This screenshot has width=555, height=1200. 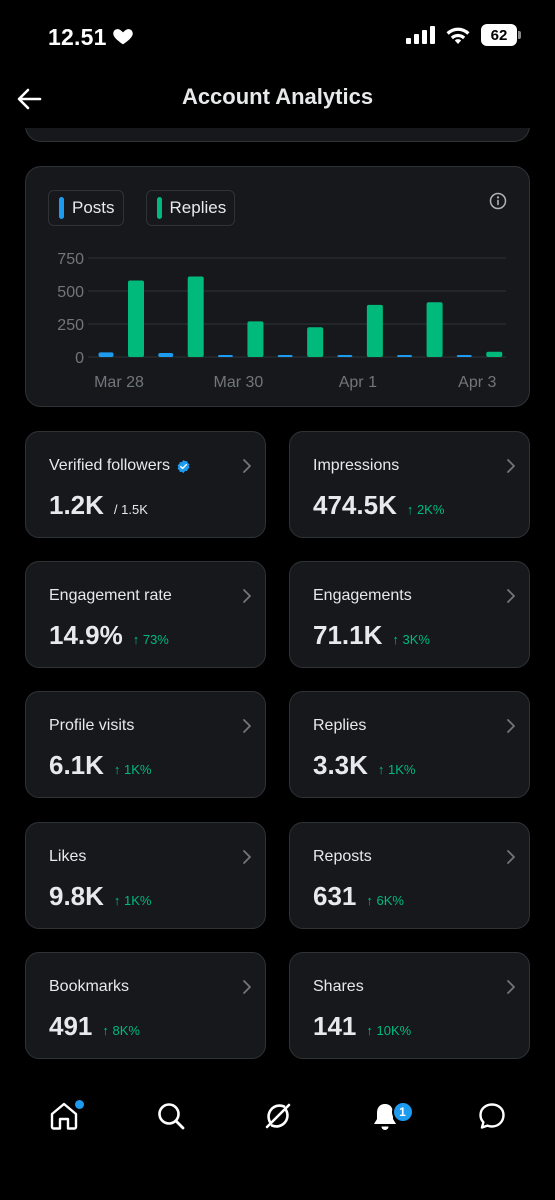 I want to click on metric-label: Impressions, so click(x=356, y=465).